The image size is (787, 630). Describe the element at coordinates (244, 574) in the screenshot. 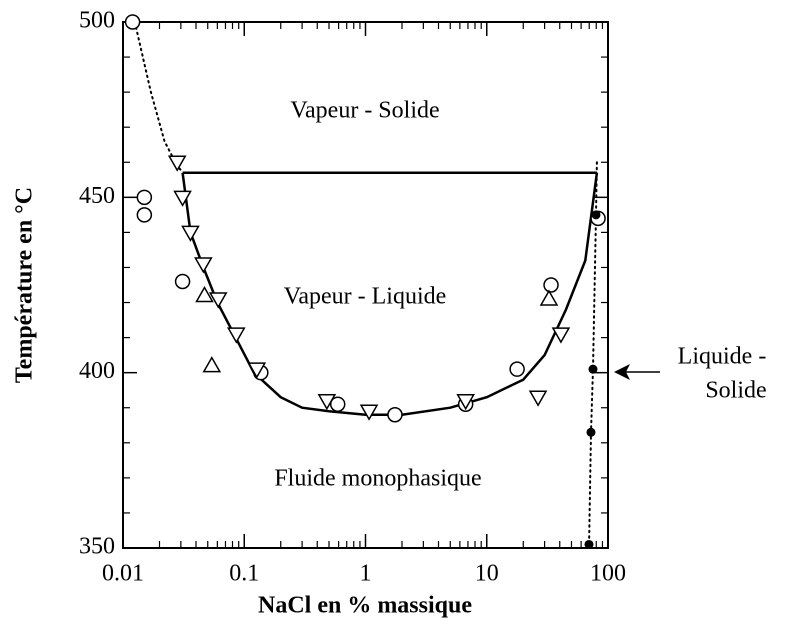

I see `x-tick-label: 0.1` at that location.